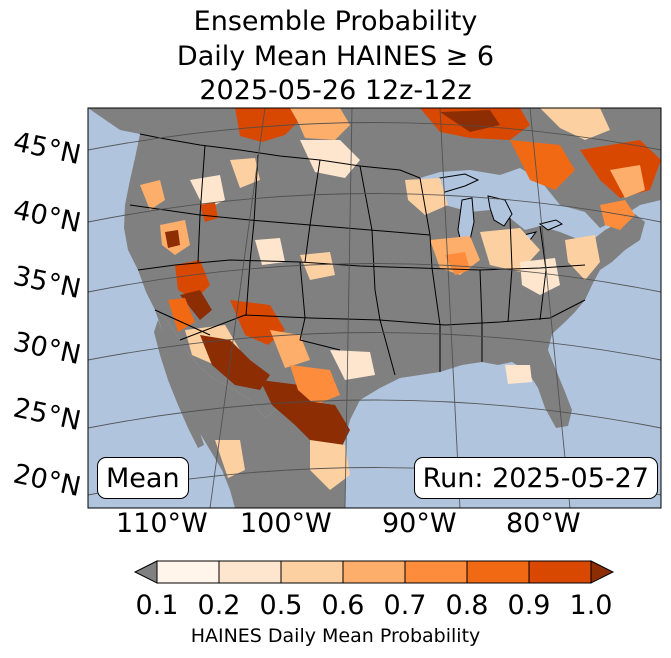 This screenshot has height=658, width=671. Describe the element at coordinates (335, 636) in the screenshot. I see `colorbar-title: HAINES Daily Mean Probability` at that location.